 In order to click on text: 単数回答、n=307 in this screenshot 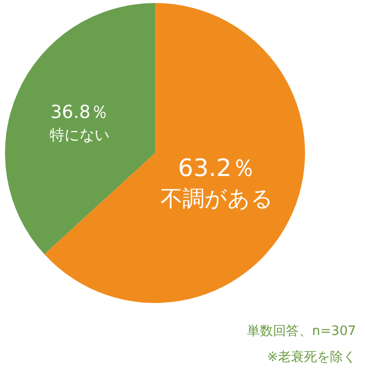, I will do `click(301, 331)`.